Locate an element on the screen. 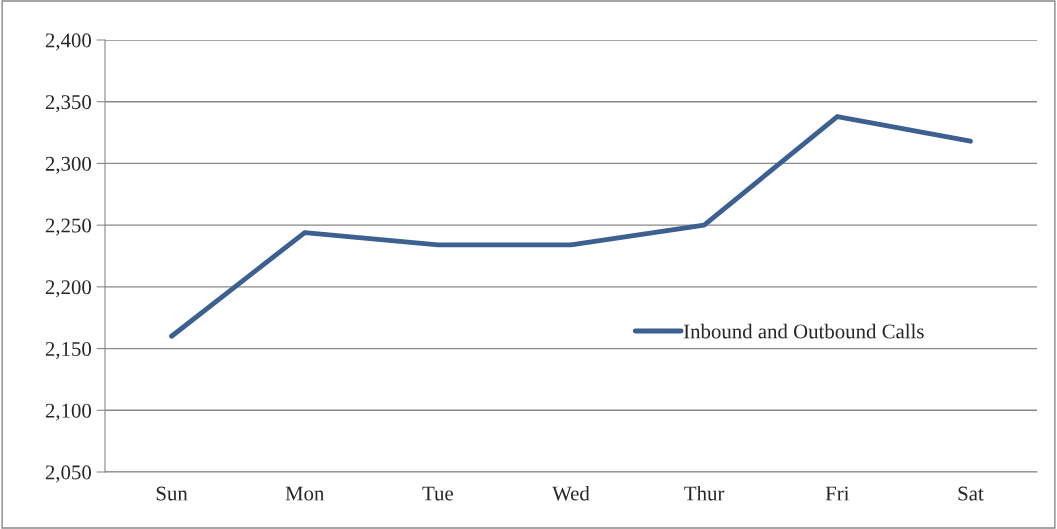  x-tick-label: Sun is located at coordinates (172, 493).